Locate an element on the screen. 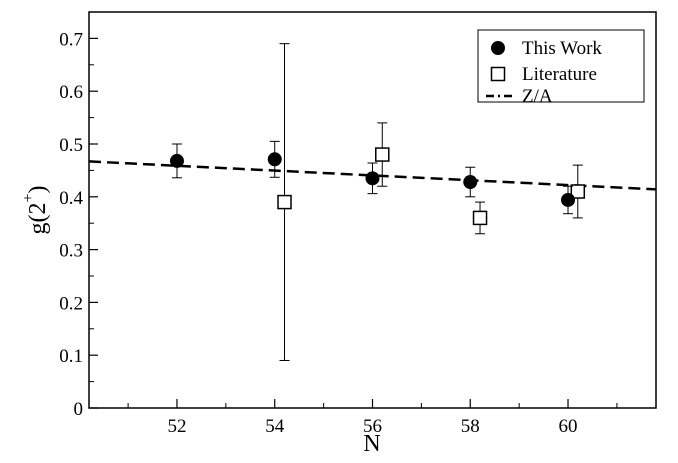  legend-label-za: Z/A is located at coordinates (537, 96).